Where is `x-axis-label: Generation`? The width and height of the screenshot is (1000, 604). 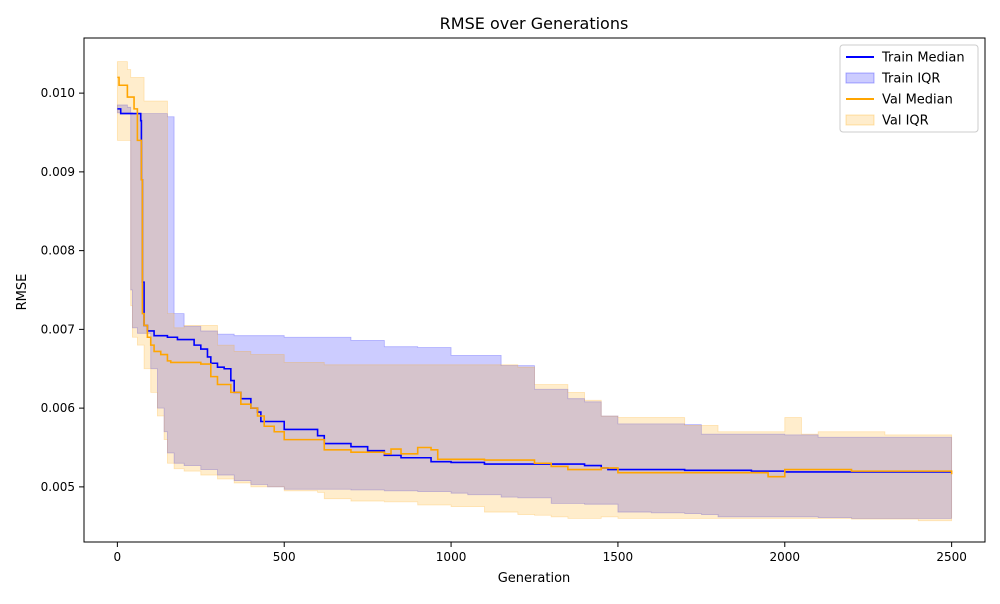 x-axis-label: Generation is located at coordinates (534, 578).